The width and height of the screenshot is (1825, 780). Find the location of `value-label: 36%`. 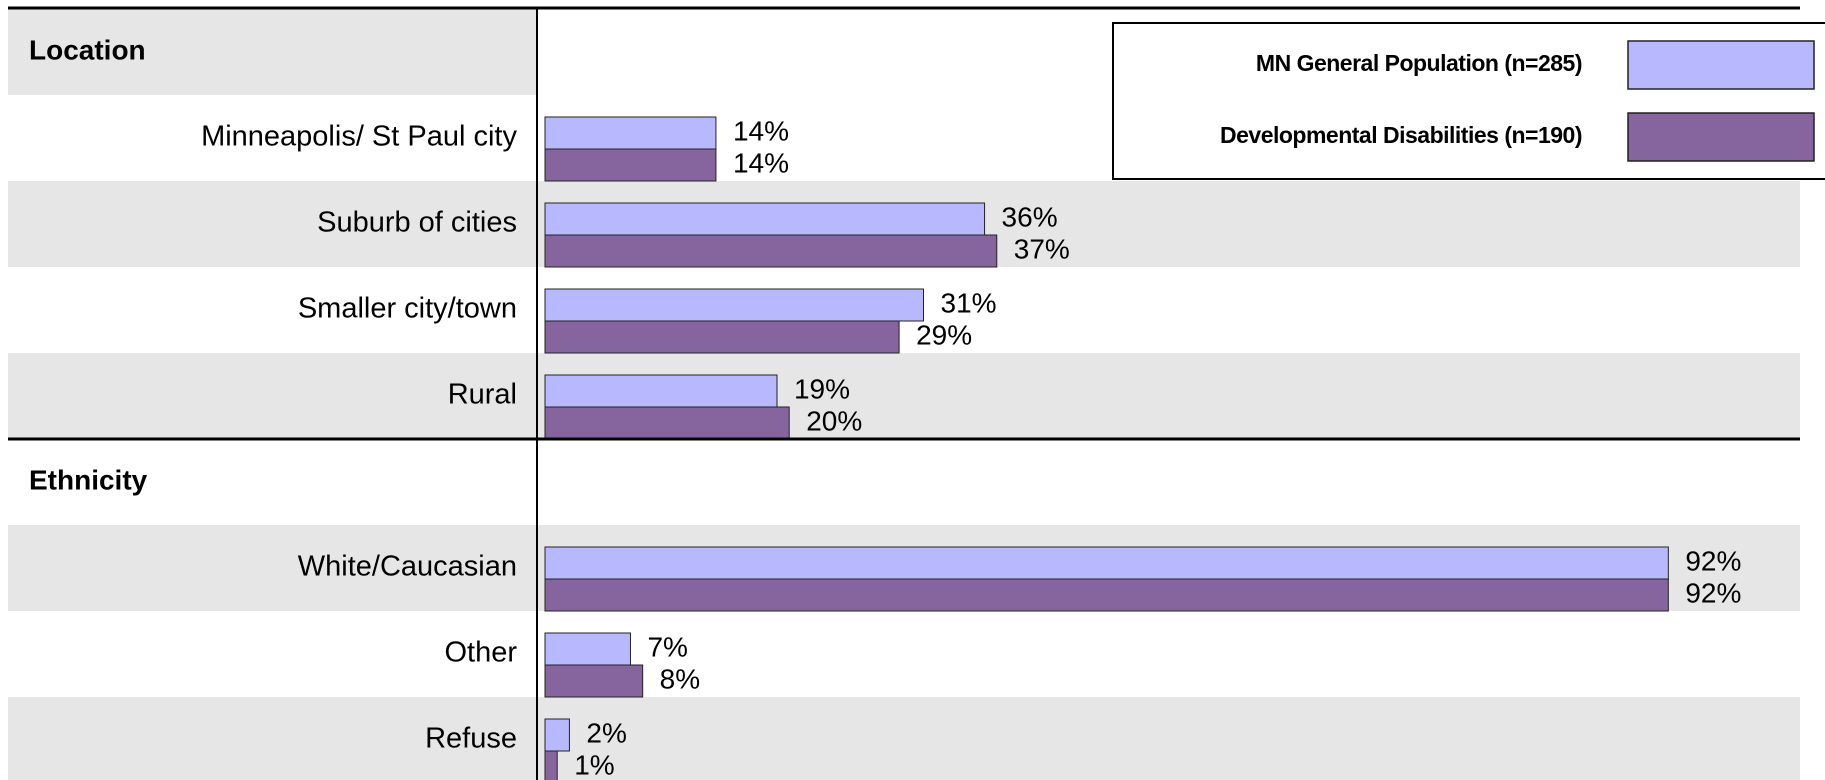

value-label: 36% is located at coordinates (1030, 216).